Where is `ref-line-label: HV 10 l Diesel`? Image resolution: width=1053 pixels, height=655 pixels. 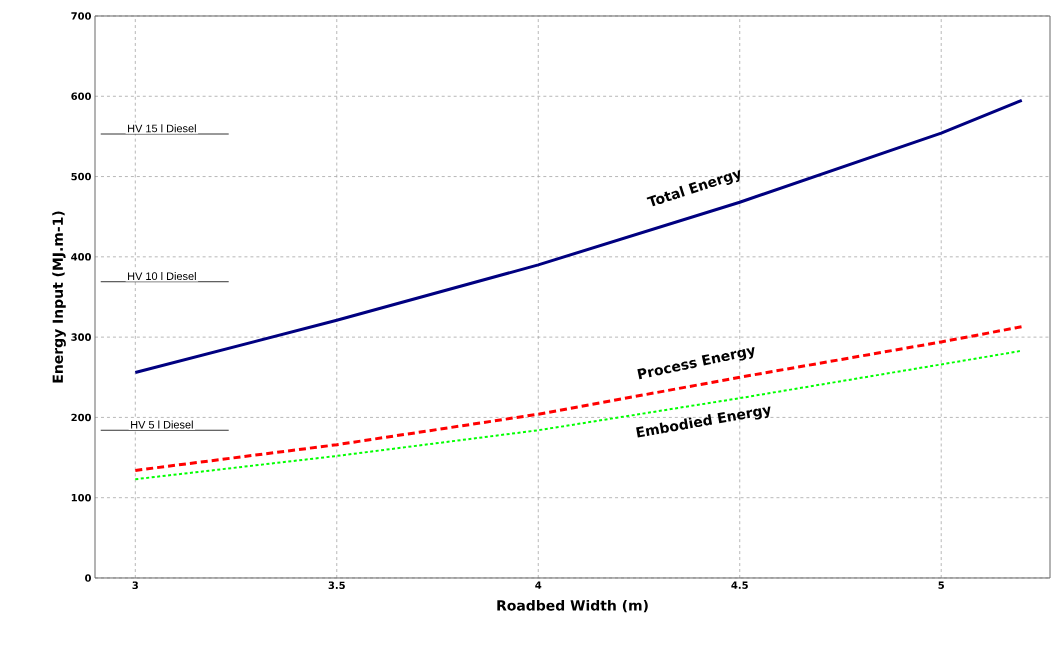 ref-line-label: HV 10 l Diesel is located at coordinates (162, 276).